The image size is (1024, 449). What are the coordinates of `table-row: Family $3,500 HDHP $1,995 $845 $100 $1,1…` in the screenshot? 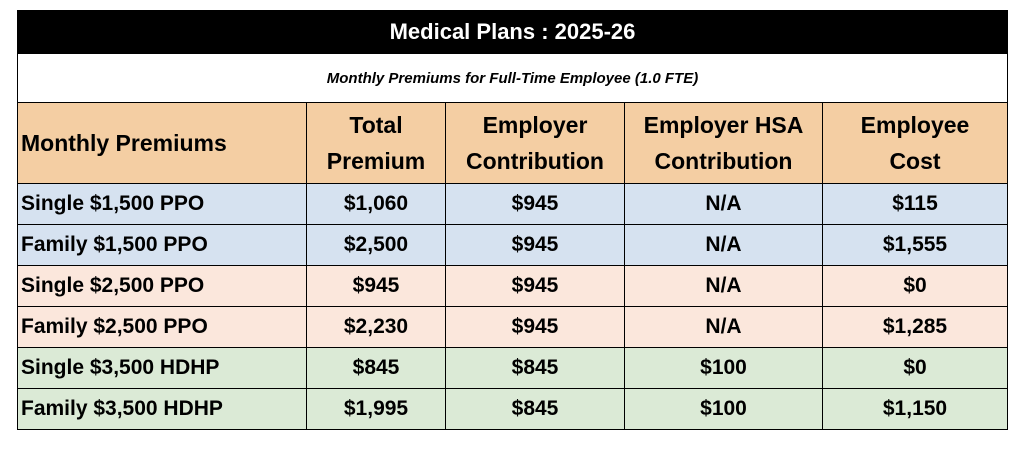 It's located at (512, 409).